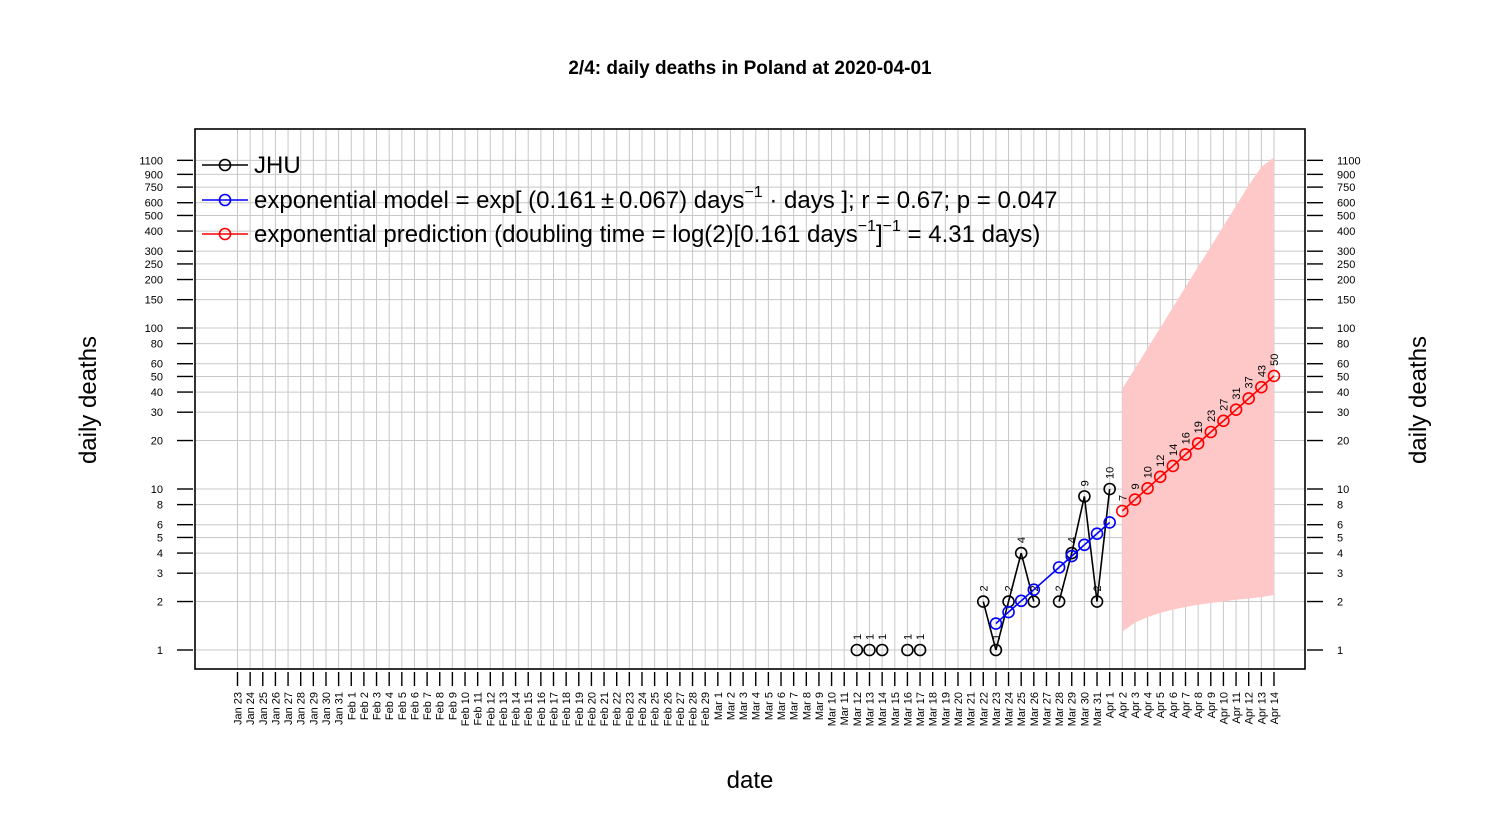  What do you see at coordinates (160, 651) in the screenshot?
I see `y-tick-label-left-1: 1` at bounding box center [160, 651].